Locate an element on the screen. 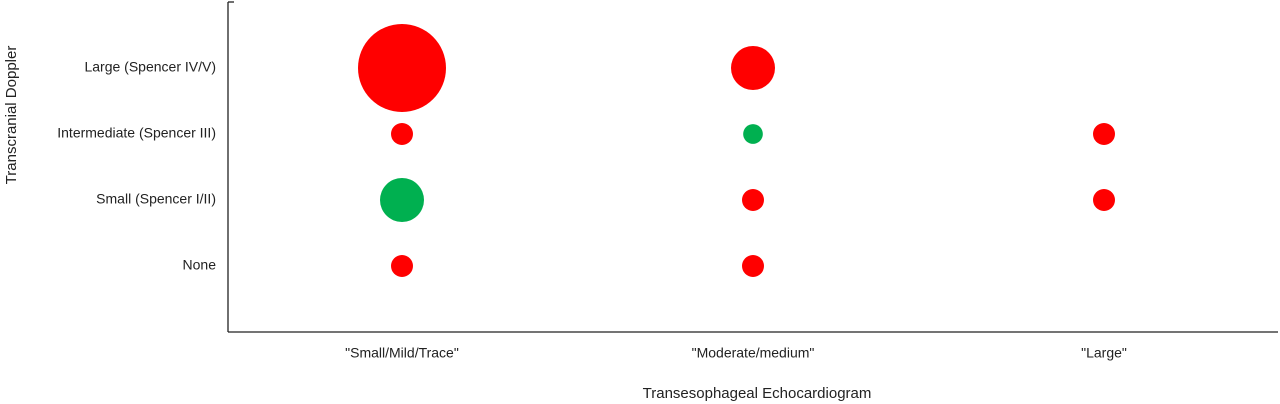  y-tick-label: None is located at coordinates (200, 265).